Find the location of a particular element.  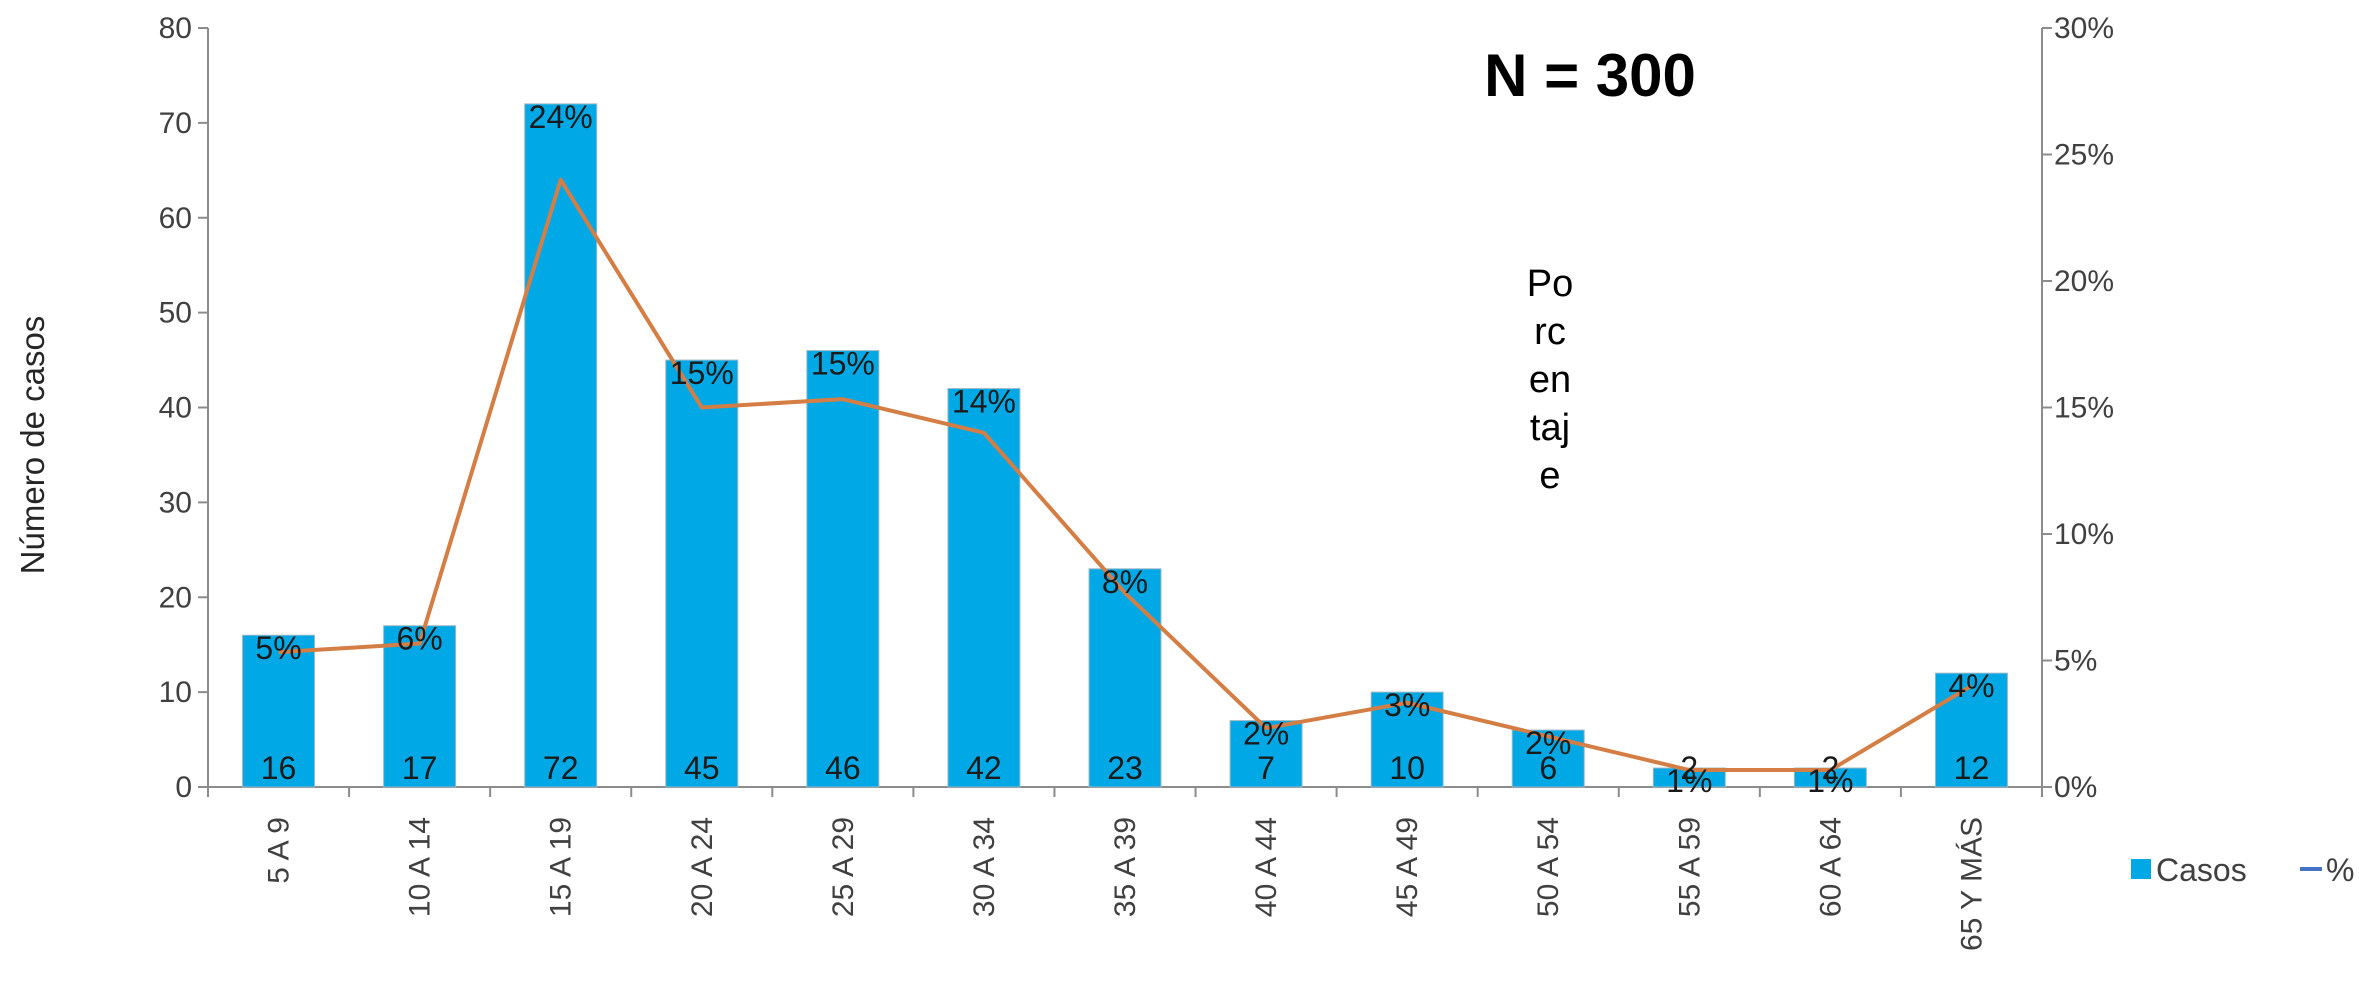

x-tick-label: 30 A 34 is located at coordinates (984, 867).